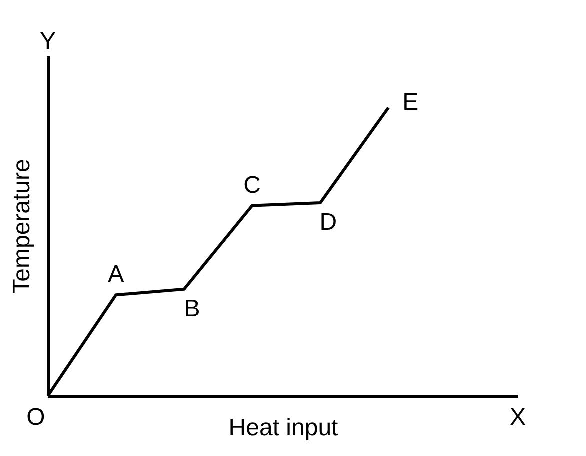 The image size is (586, 456). I want to click on text: Y, so click(48, 41).